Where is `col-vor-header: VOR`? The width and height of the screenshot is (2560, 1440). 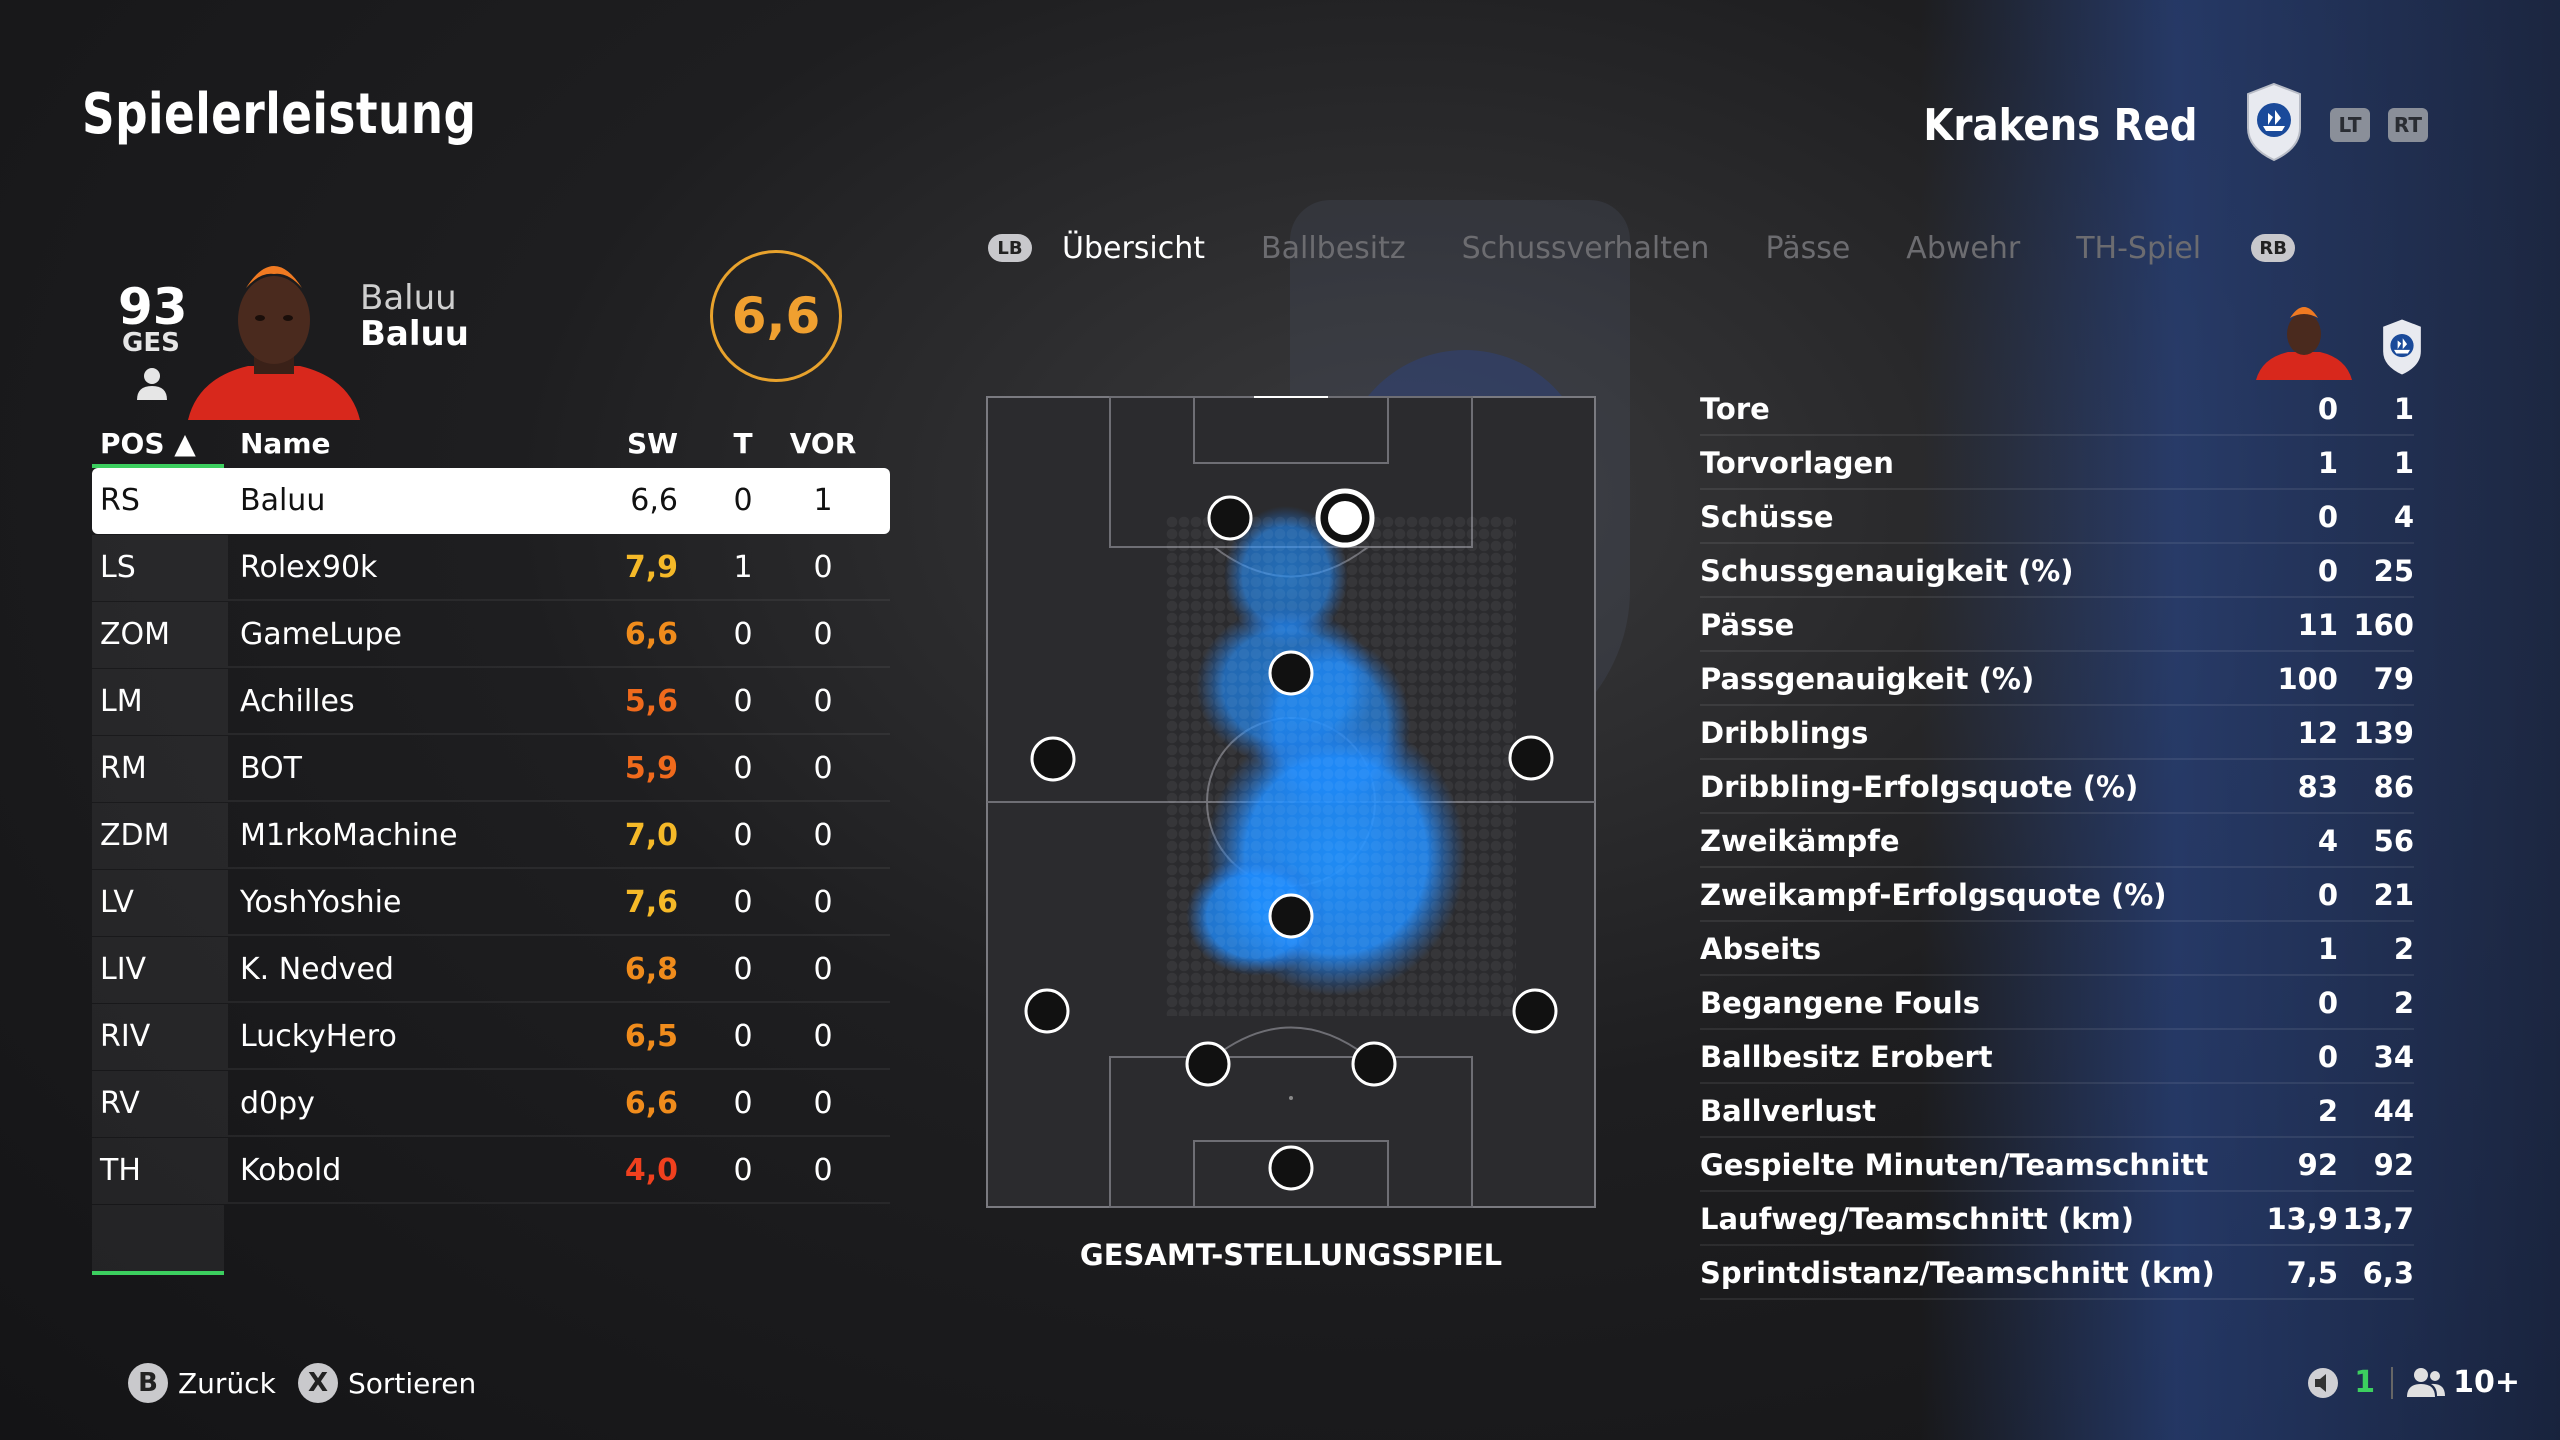 col-vor-header: VOR is located at coordinates (823, 443).